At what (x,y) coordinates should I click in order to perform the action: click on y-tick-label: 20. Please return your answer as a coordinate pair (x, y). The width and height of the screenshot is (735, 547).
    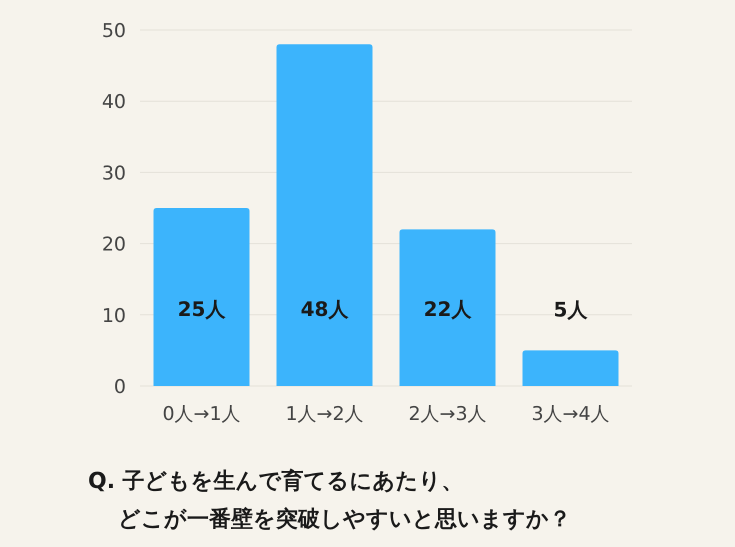
    Looking at the image, I should click on (114, 245).